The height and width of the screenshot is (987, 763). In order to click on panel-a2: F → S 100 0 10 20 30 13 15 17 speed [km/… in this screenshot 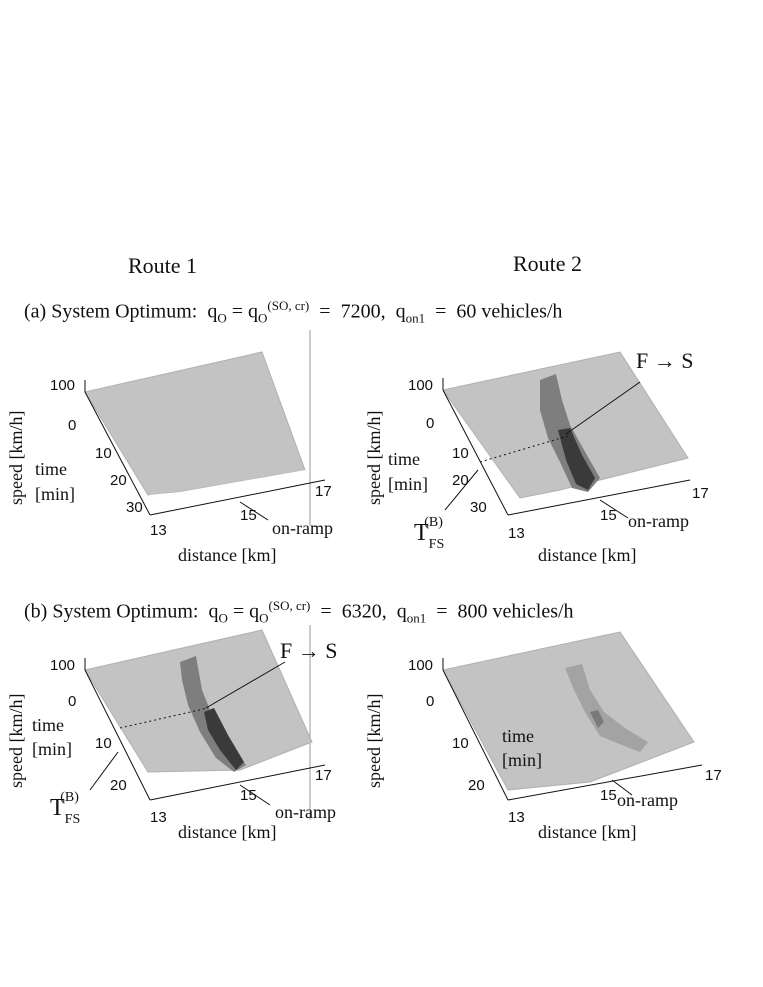, I will do `click(536, 456)`.